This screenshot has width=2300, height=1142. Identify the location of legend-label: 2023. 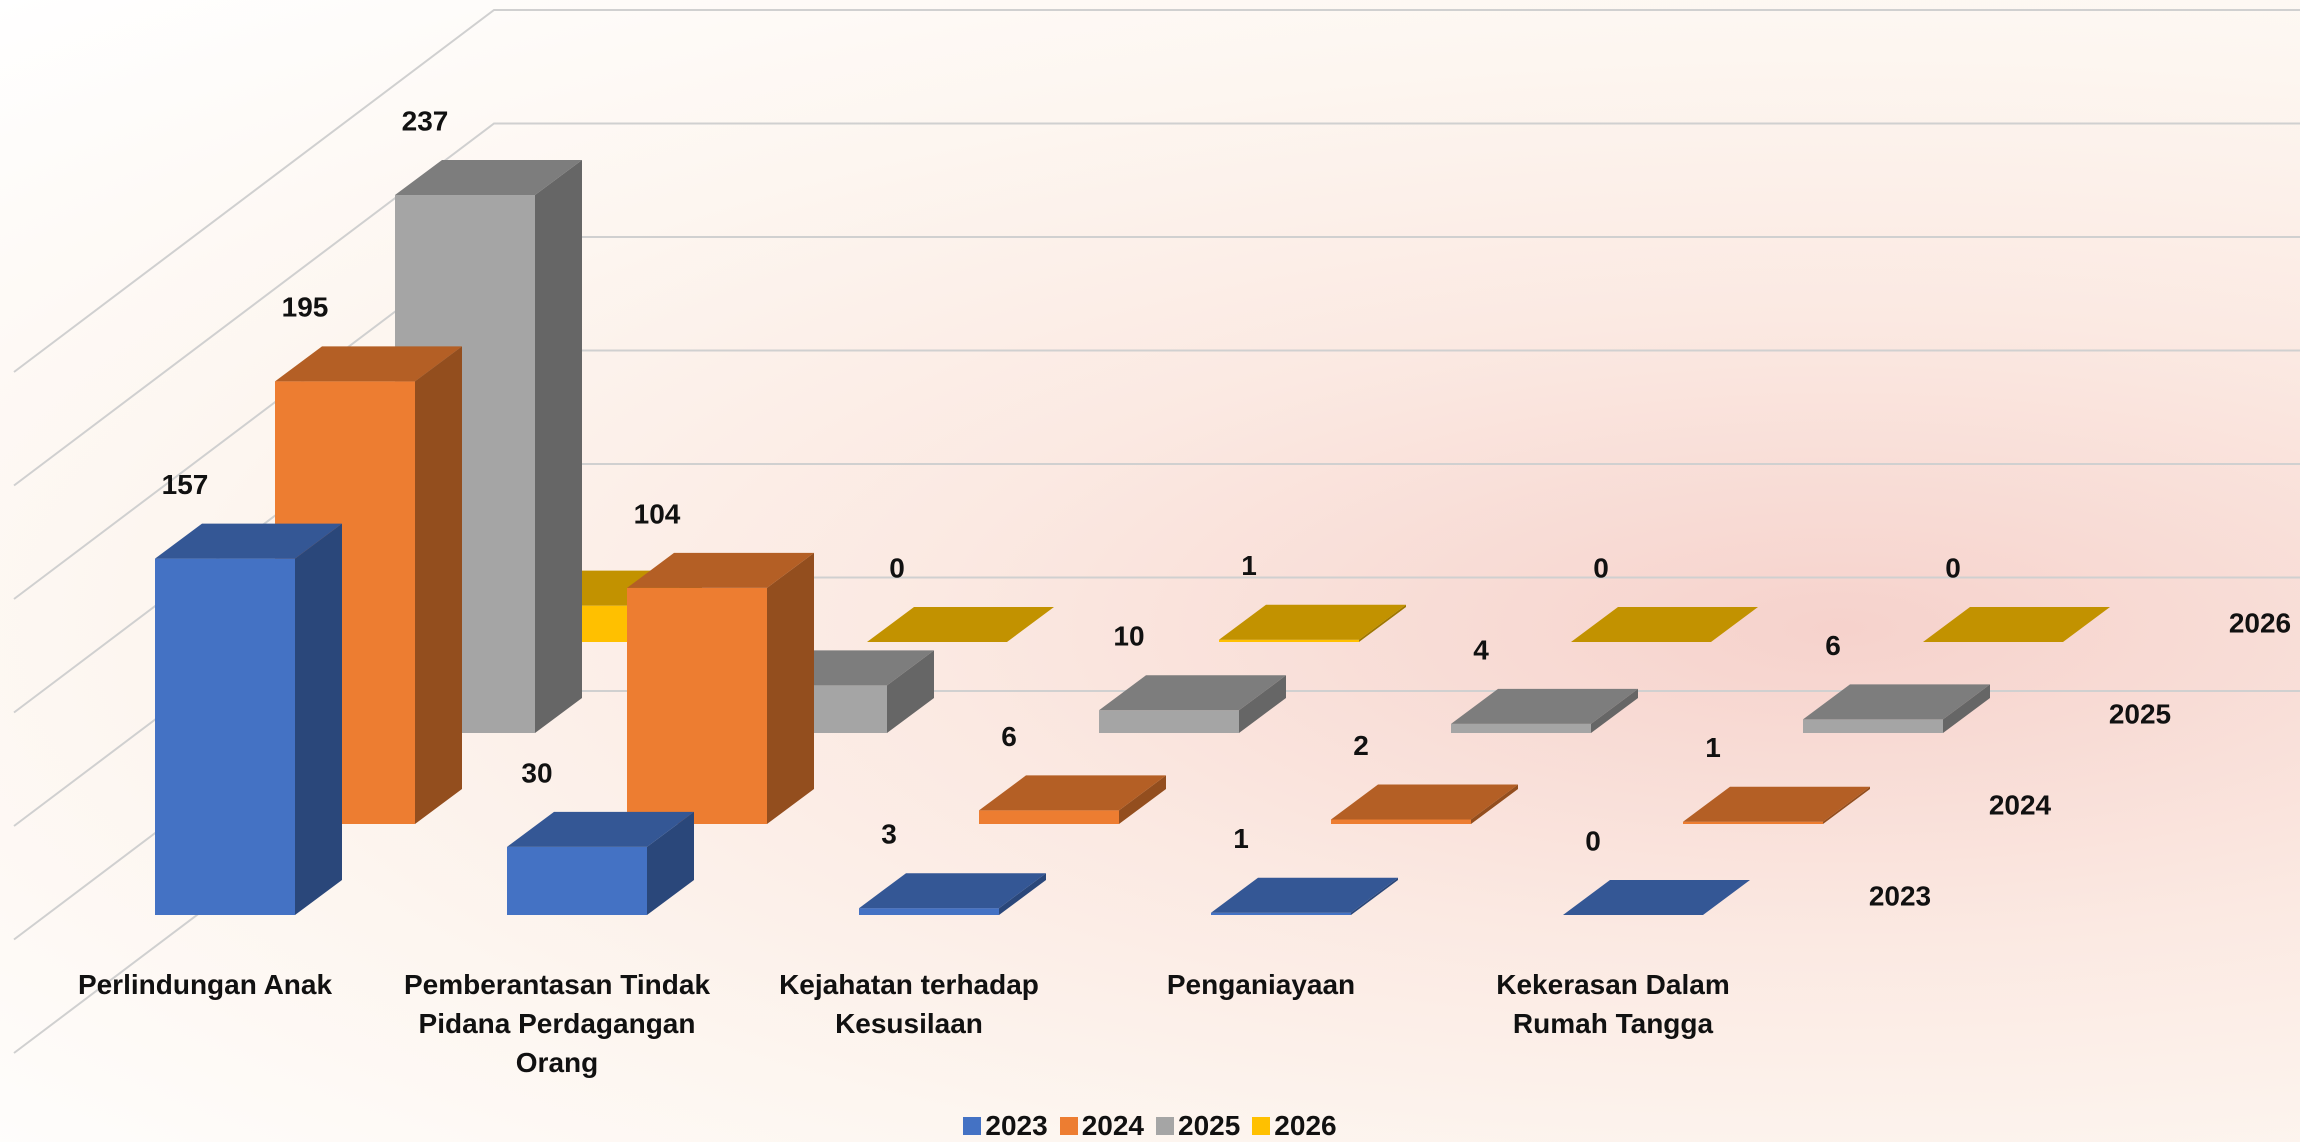
(1016, 1125).